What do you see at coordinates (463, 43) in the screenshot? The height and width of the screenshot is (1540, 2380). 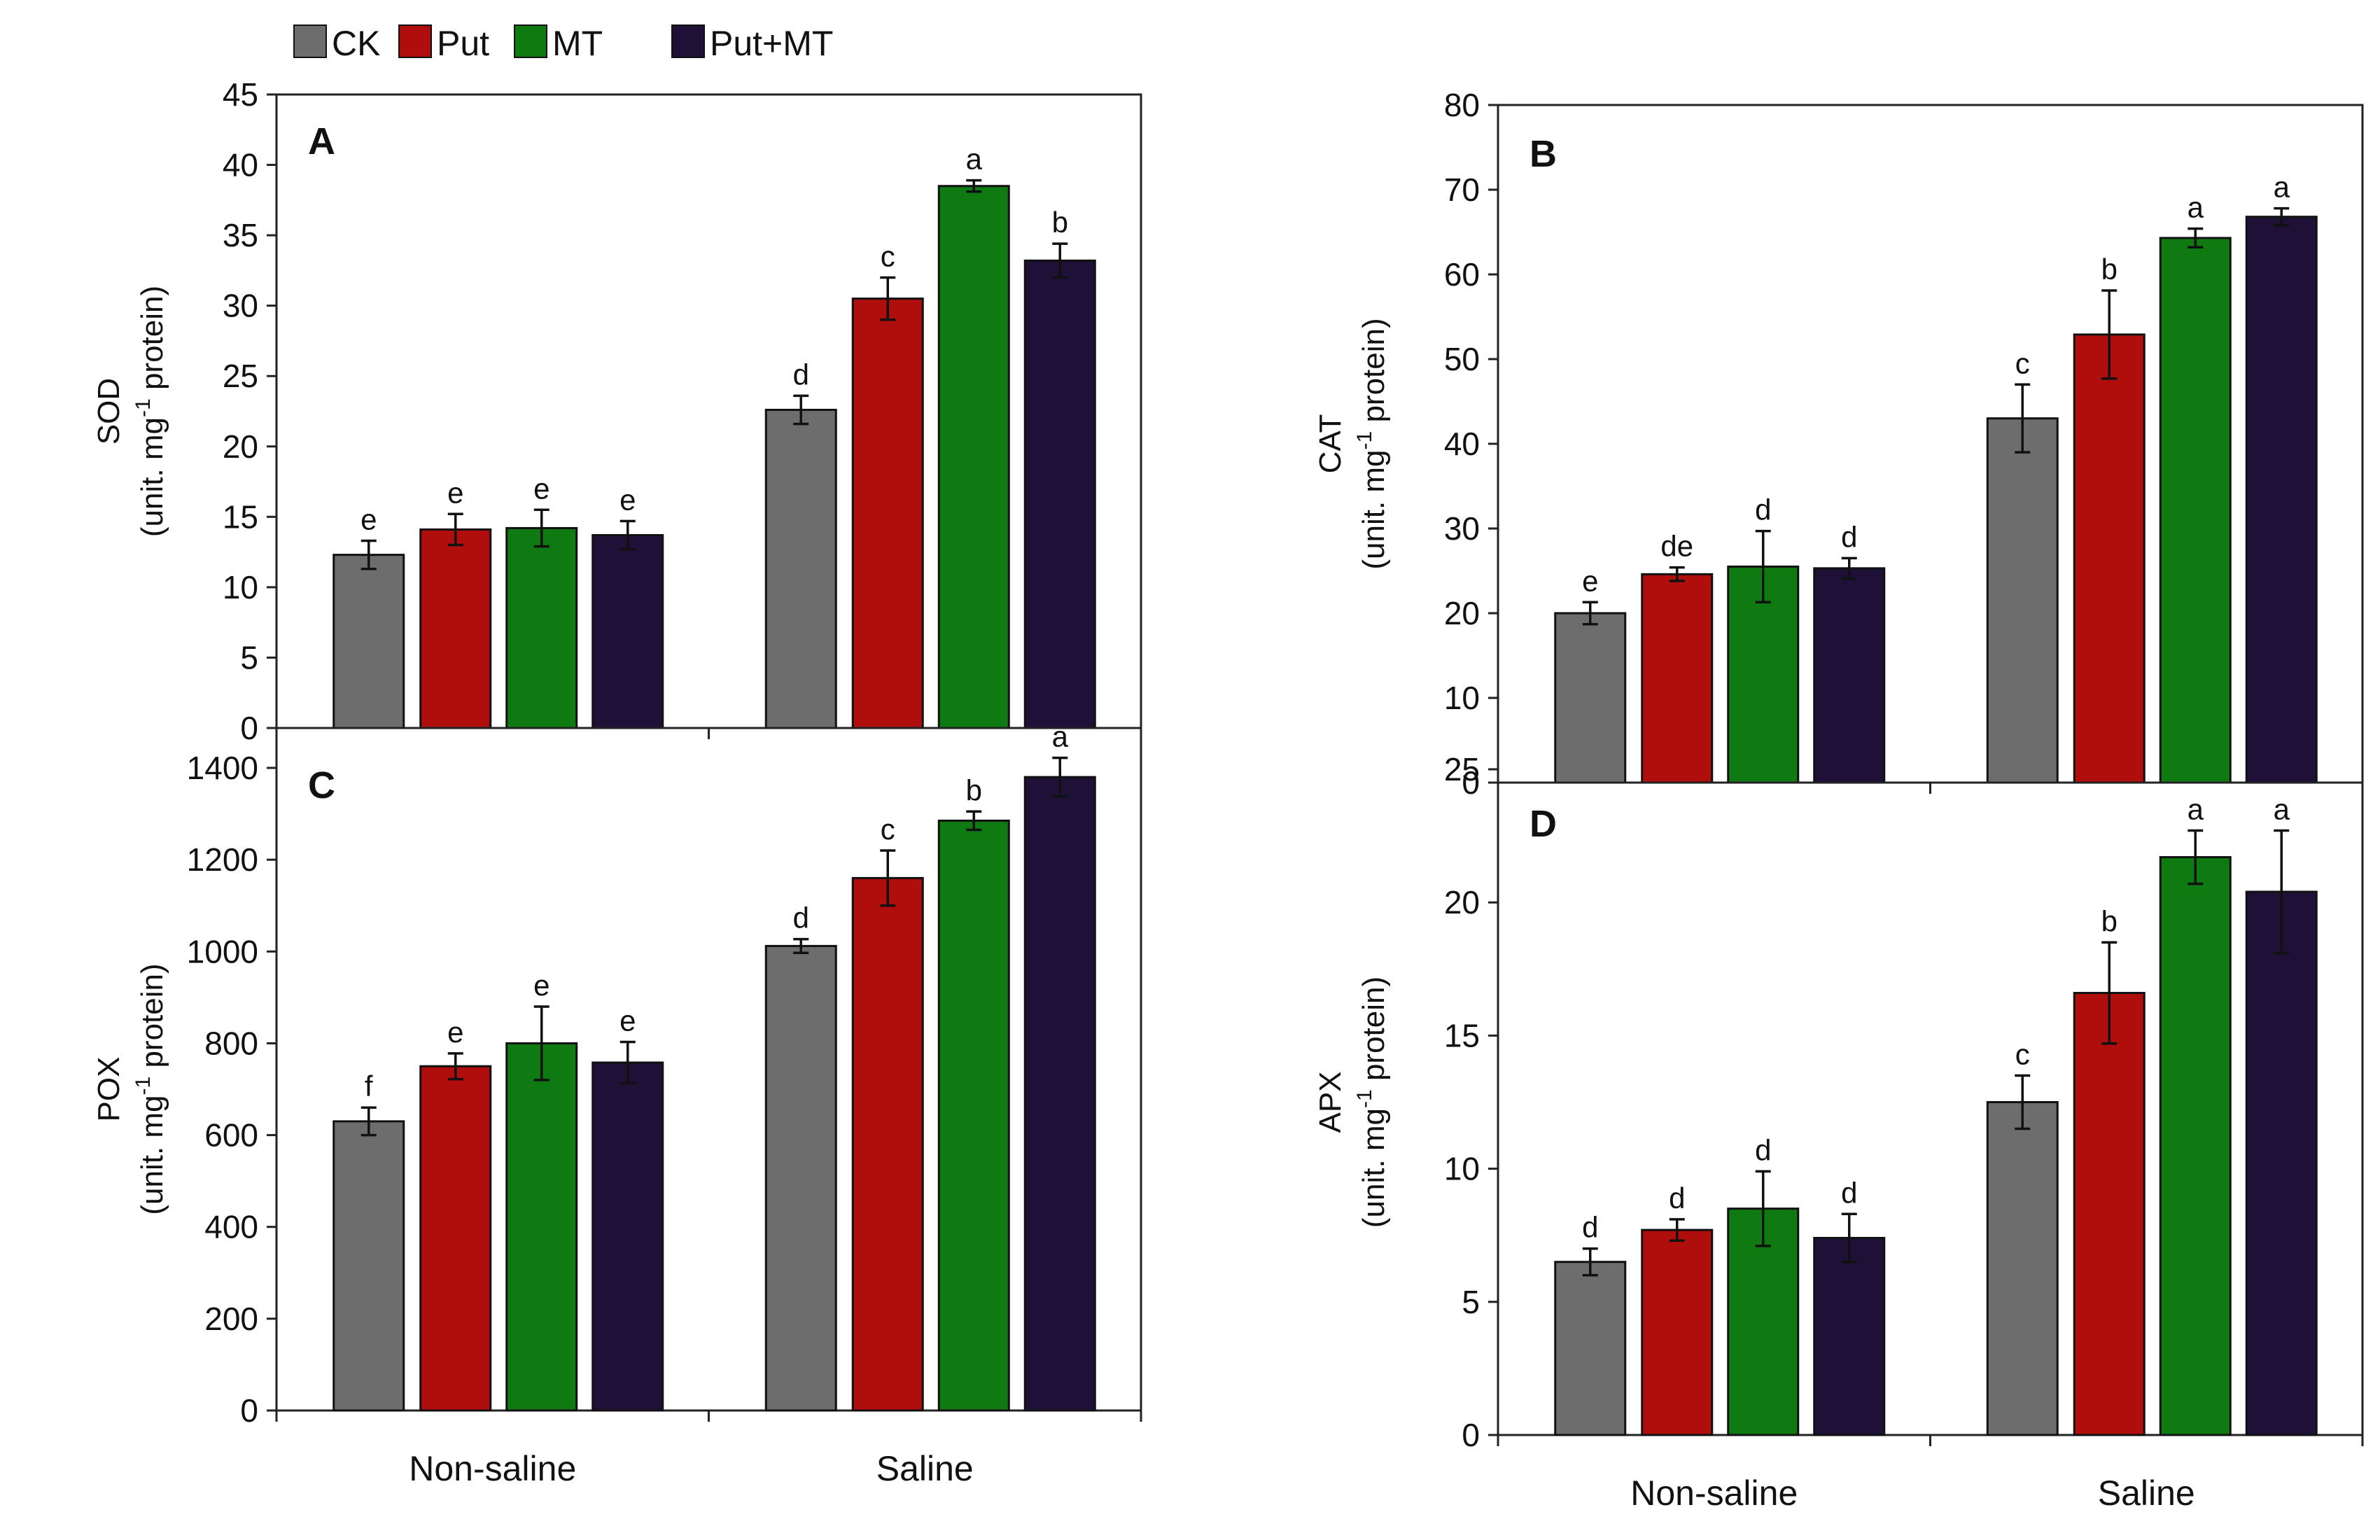 I see `legend-label-1: Put` at bounding box center [463, 43].